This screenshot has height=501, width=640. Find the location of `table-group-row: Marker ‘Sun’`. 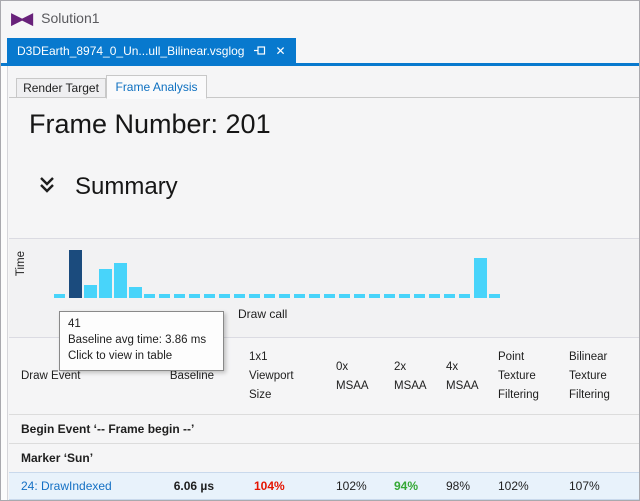

table-group-row: Marker ‘Sun’ is located at coordinates (324, 457).